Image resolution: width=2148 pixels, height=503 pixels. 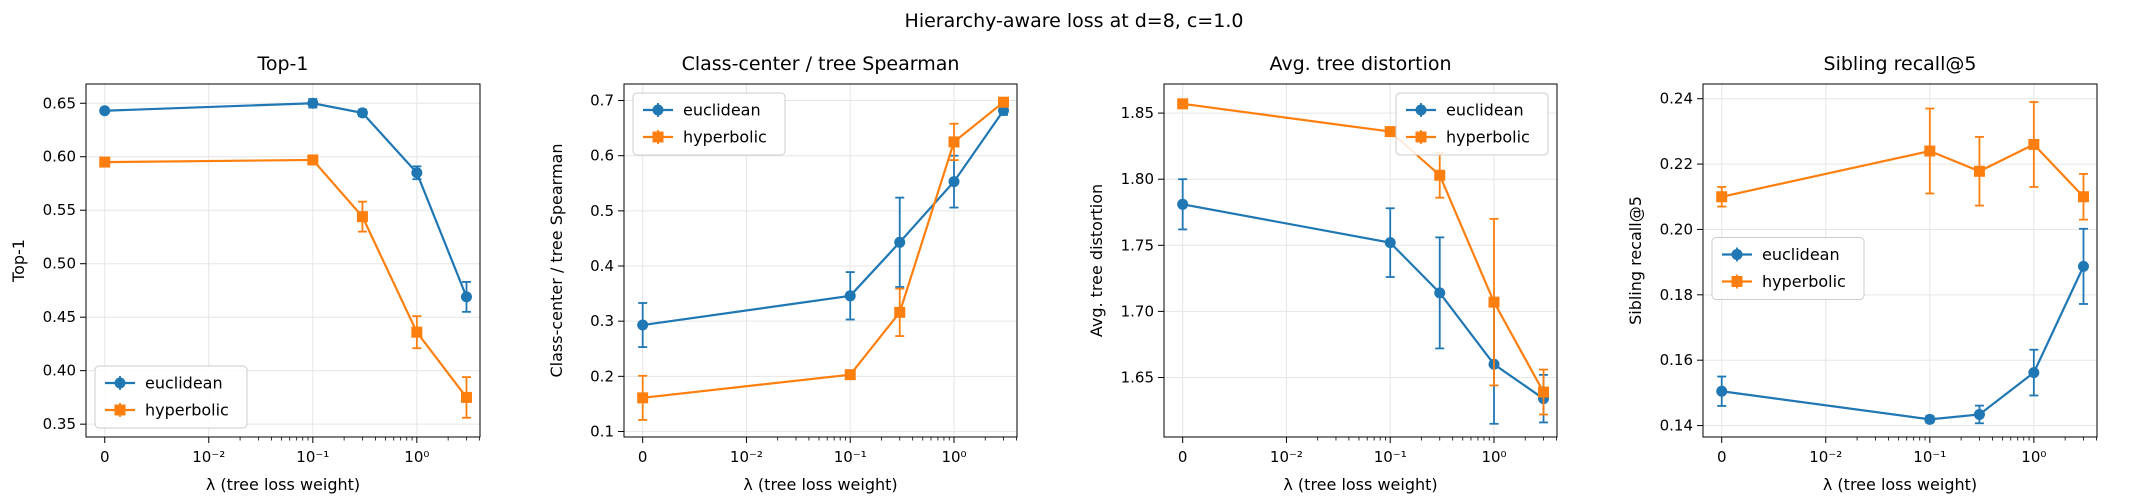 What do you see at coordinates (1137, 245) in the screenshot?
I see `y-tick-label: 1.75` at bounding box center [1137, 245].